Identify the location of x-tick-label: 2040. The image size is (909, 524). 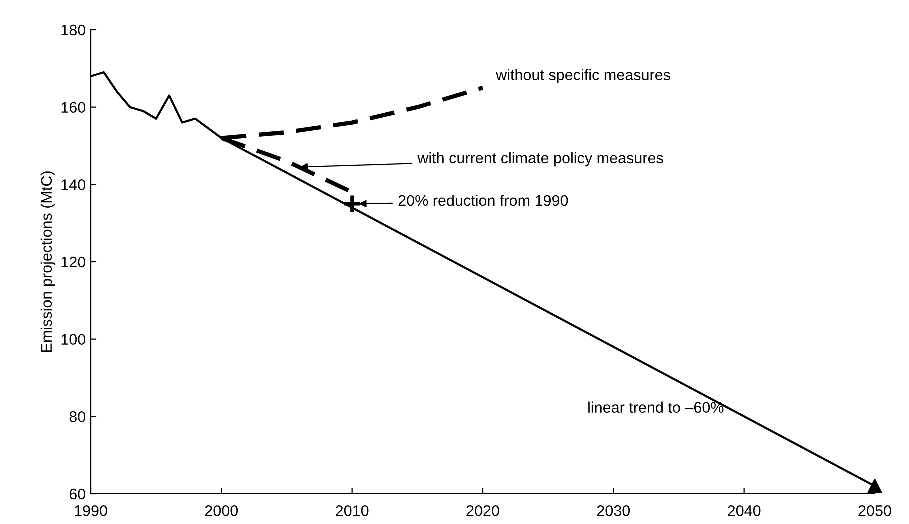
(744, 511).